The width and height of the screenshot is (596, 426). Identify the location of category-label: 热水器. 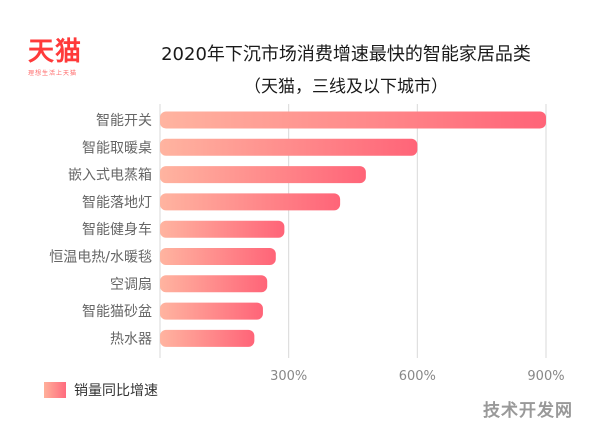
(131, 339).